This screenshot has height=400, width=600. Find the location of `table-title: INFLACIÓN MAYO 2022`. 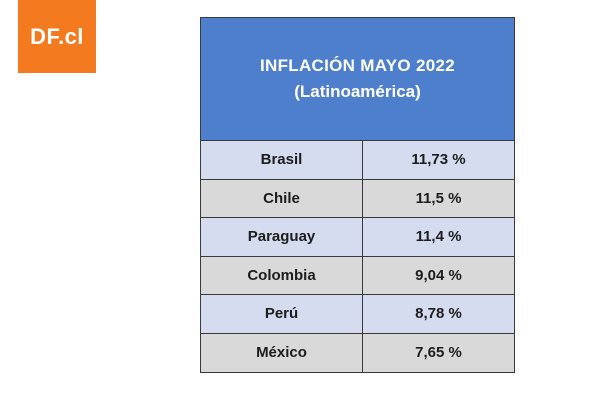

table-title: INFLACIÓN MAYO 2022 is located at coordinates (357, 65).